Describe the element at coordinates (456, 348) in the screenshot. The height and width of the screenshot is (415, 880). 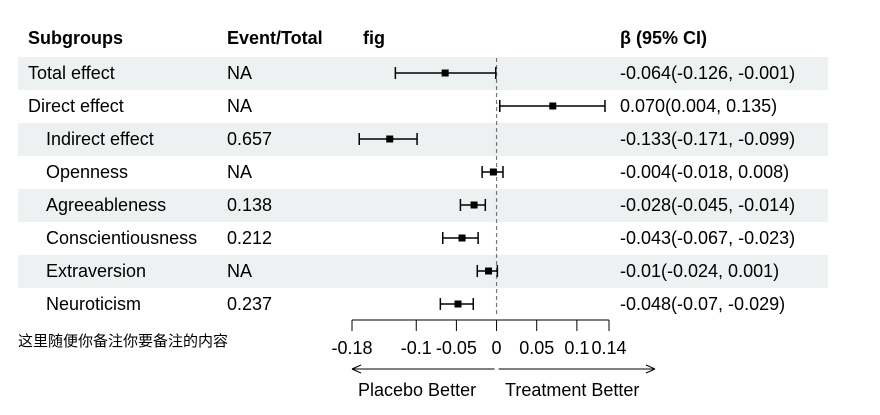
I see `x-tick-label: -0.05` at that location.